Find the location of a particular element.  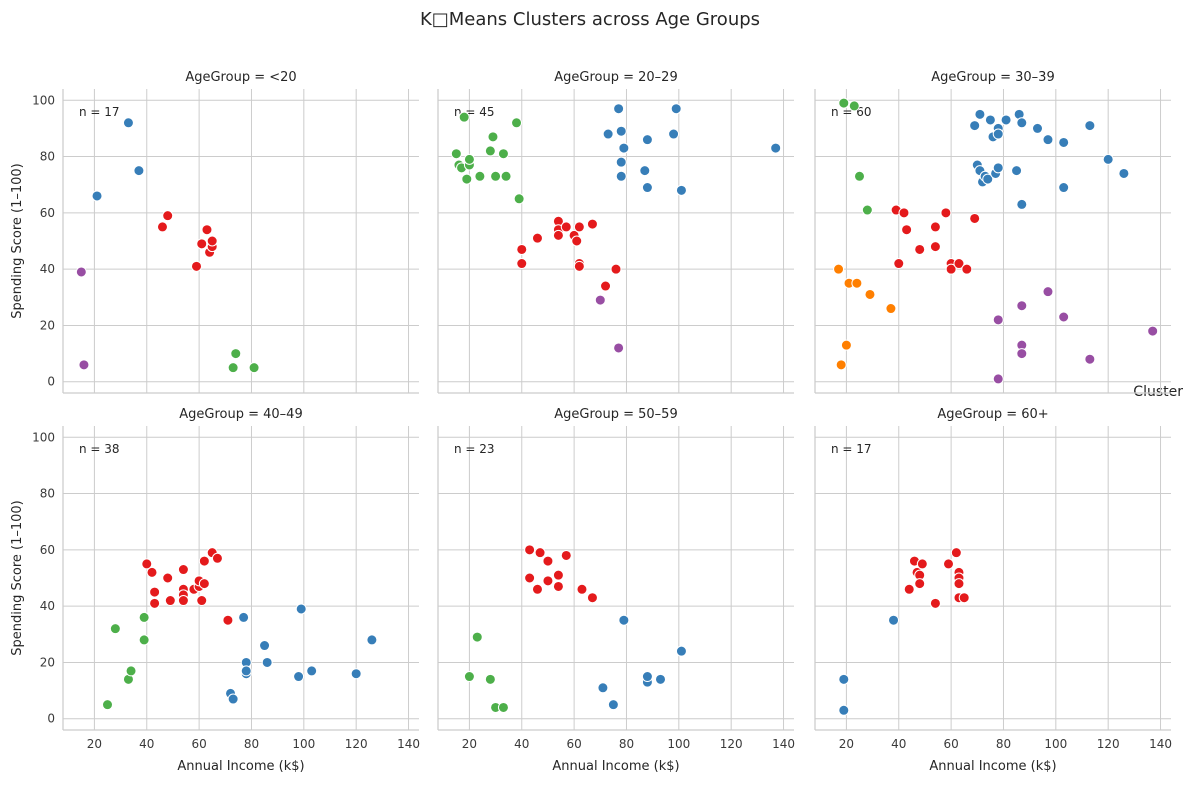

x-tick-label: 20 is located at coordinates (846, 744).